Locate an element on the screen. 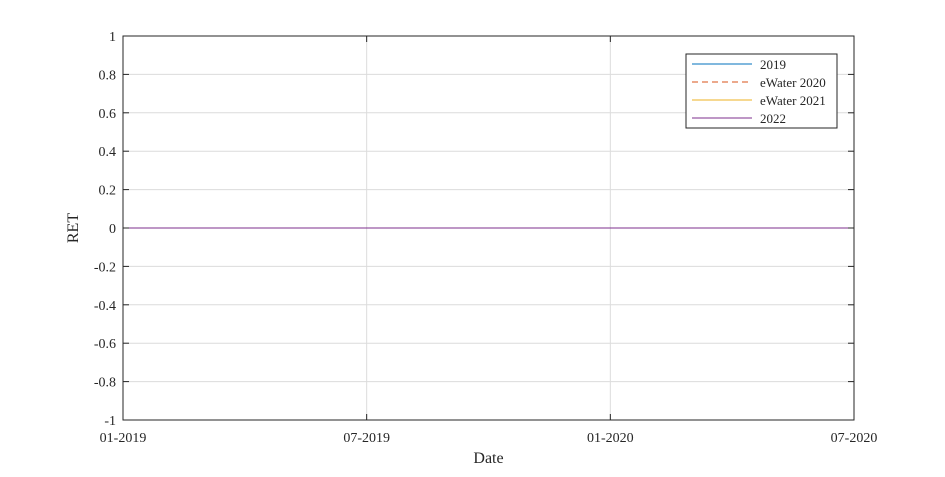 The width and height of the screenshot is (945, 477). legend-entry-label: eWater 2021 is located at coordinates (793, 100).